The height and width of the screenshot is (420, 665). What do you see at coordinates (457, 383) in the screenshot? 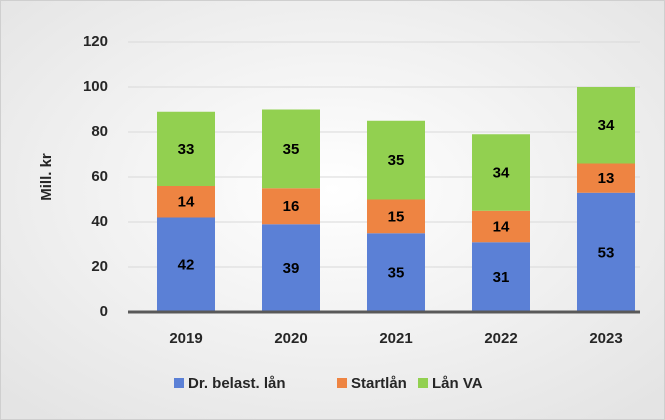
I see `legend-label: Lån VA` at bounding box center [457, 383].